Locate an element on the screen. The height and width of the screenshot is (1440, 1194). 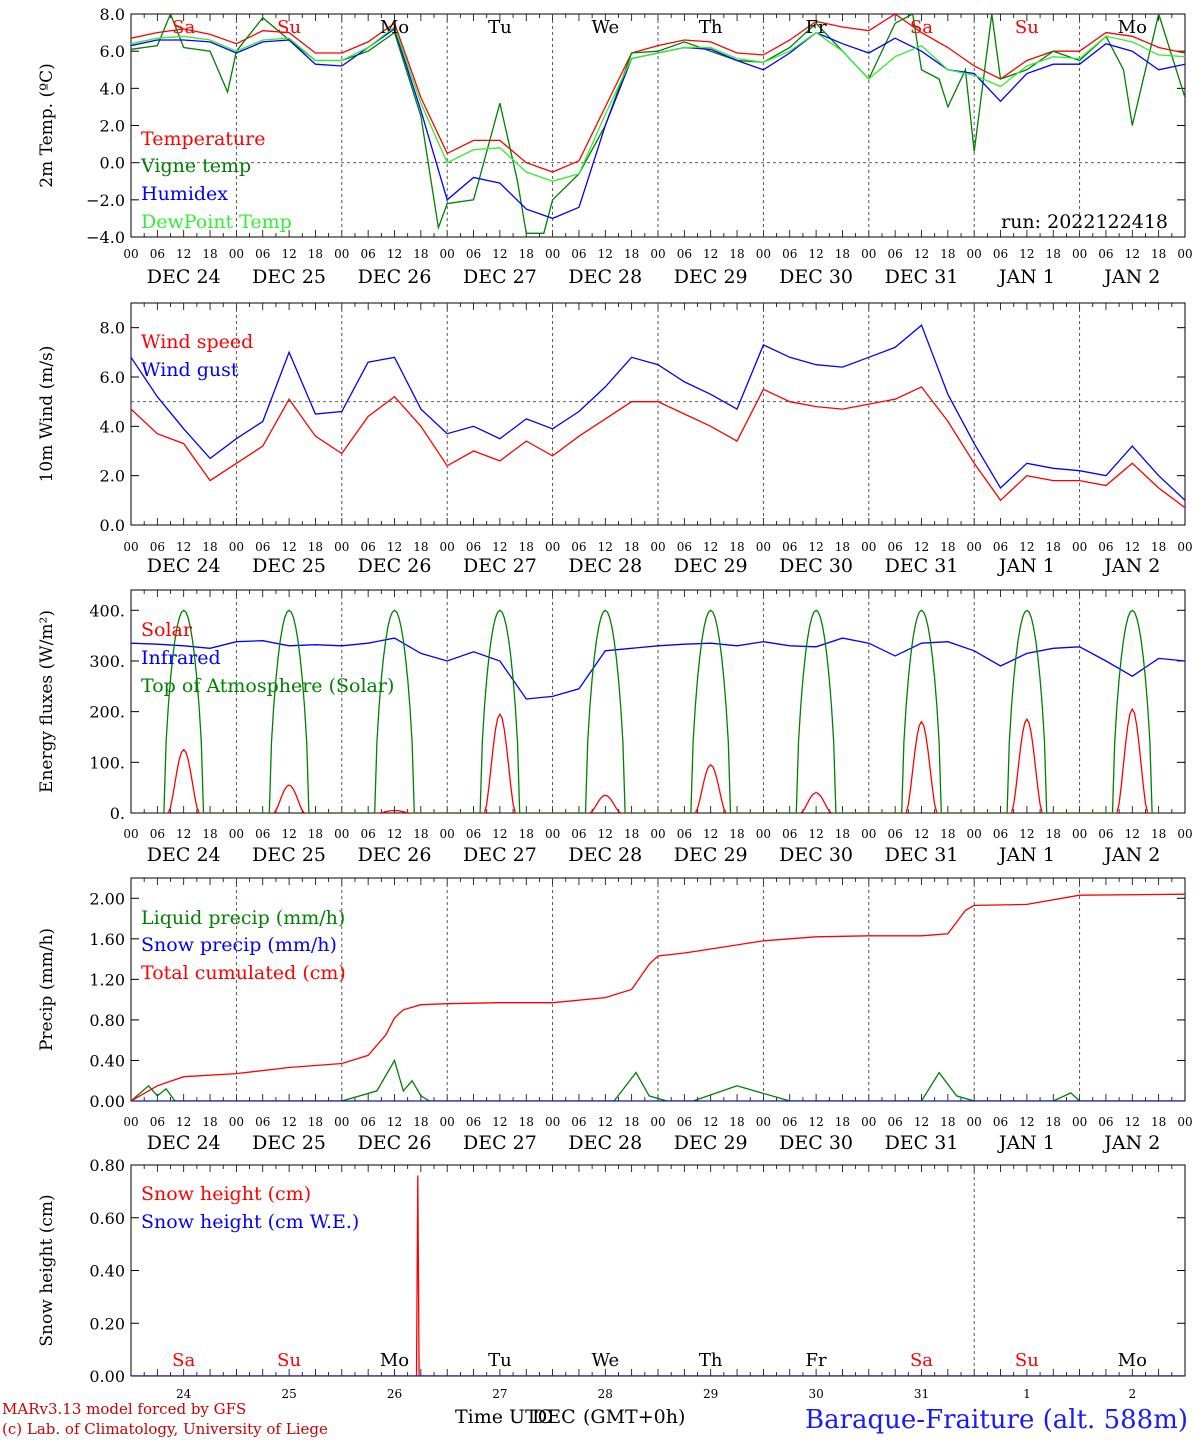
energy-hour-ticks is located at coordinates (658, 701).